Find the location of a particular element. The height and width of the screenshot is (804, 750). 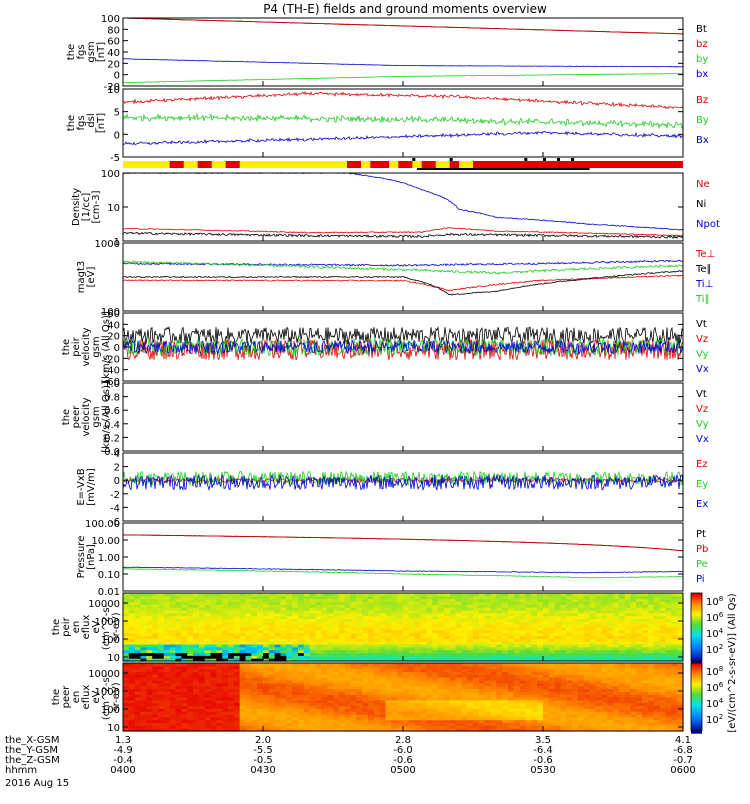

mode-bar-segment is located at coordinates (205, 164).